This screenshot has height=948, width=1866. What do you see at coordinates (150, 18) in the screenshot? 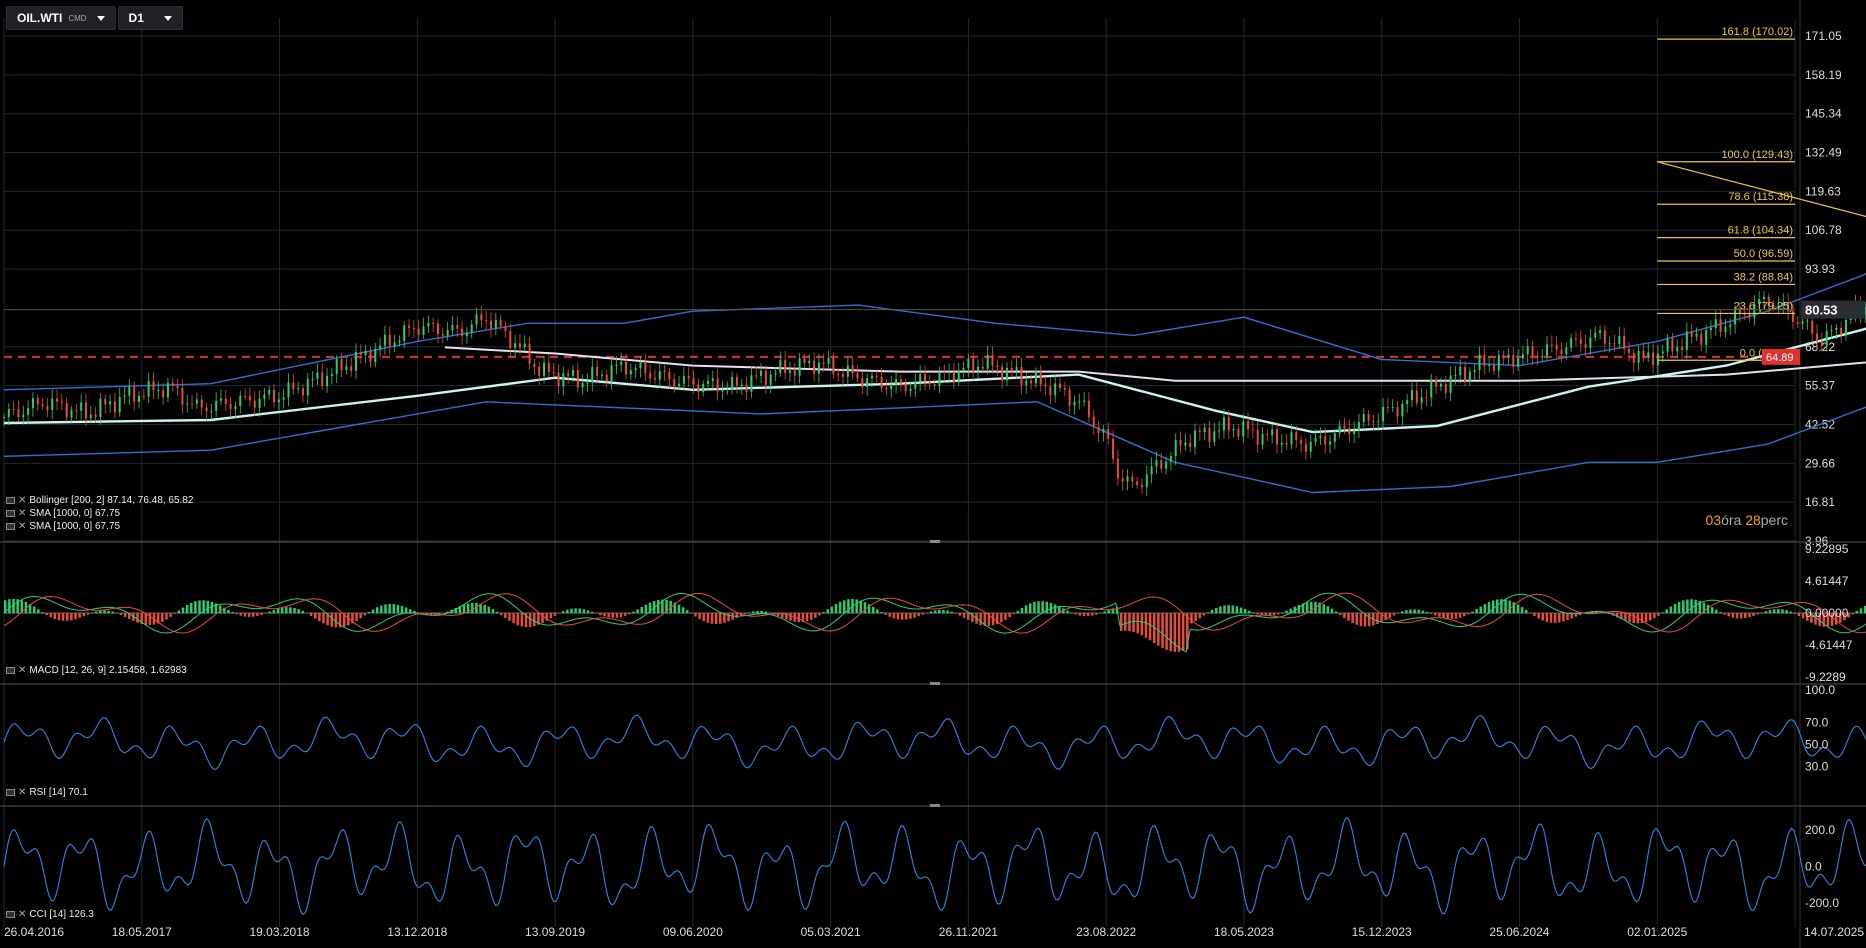
I see `timeframe-selector: D1` at bounding box center [150, 18].